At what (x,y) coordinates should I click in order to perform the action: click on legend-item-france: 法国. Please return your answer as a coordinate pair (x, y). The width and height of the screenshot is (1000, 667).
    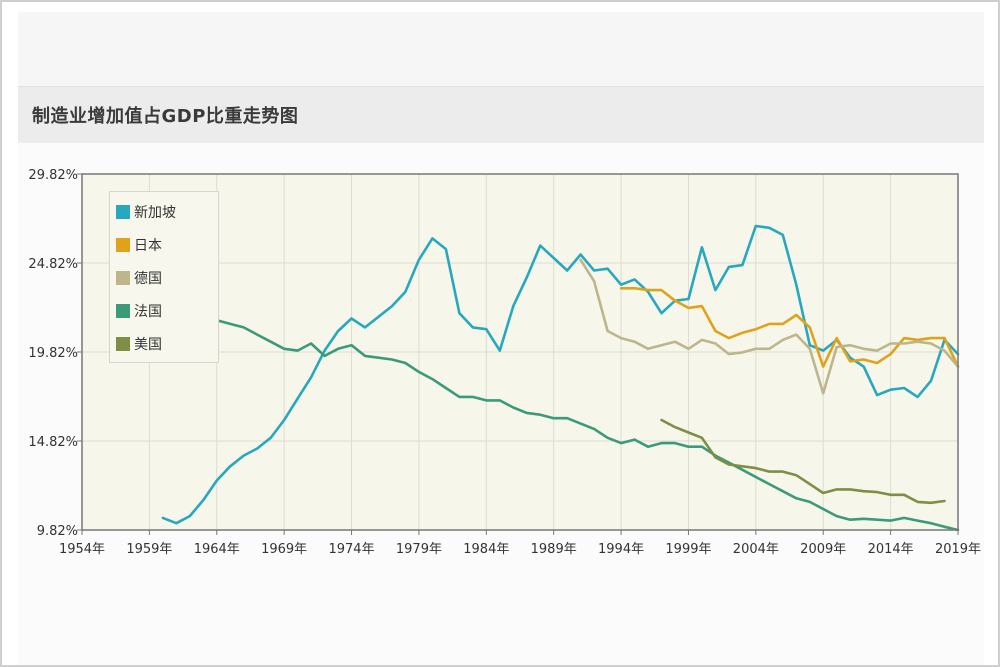
    Looking at the image, I should click on (139, 311).